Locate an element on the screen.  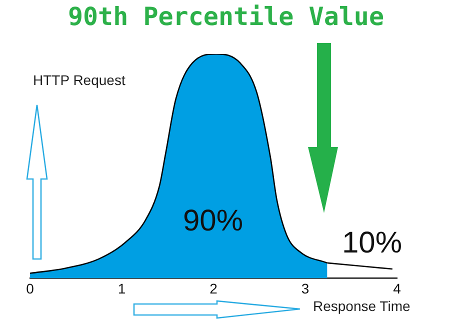
x-axis-title: Response Time is located at coordinates (361, 306).